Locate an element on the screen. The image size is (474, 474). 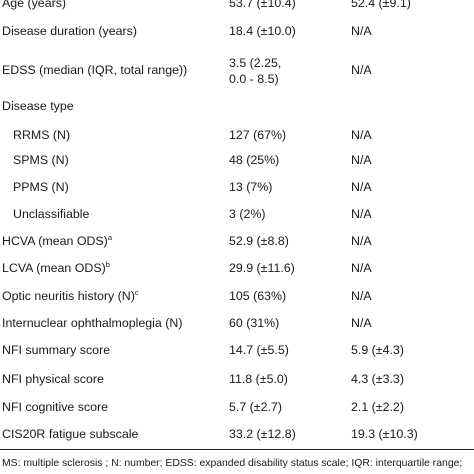
row-label-text: LCVA (mean ODS) is located at coordinates (54, 268).